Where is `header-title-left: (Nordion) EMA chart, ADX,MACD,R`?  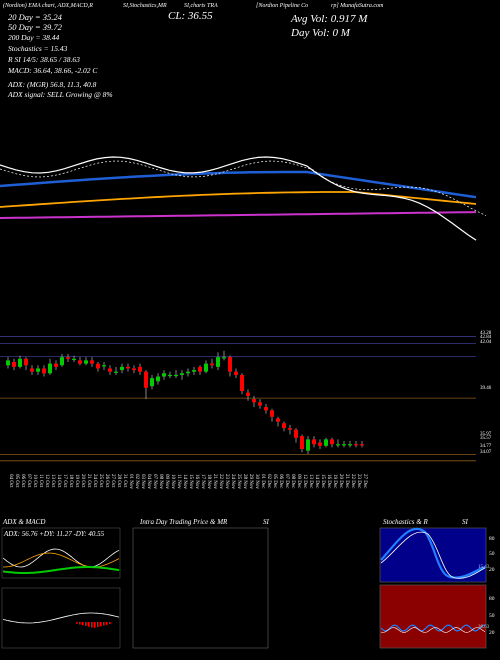 header-title-left: (Nordion) EMA chart, ADX,MACD,R is located at coordinates (48, 6).